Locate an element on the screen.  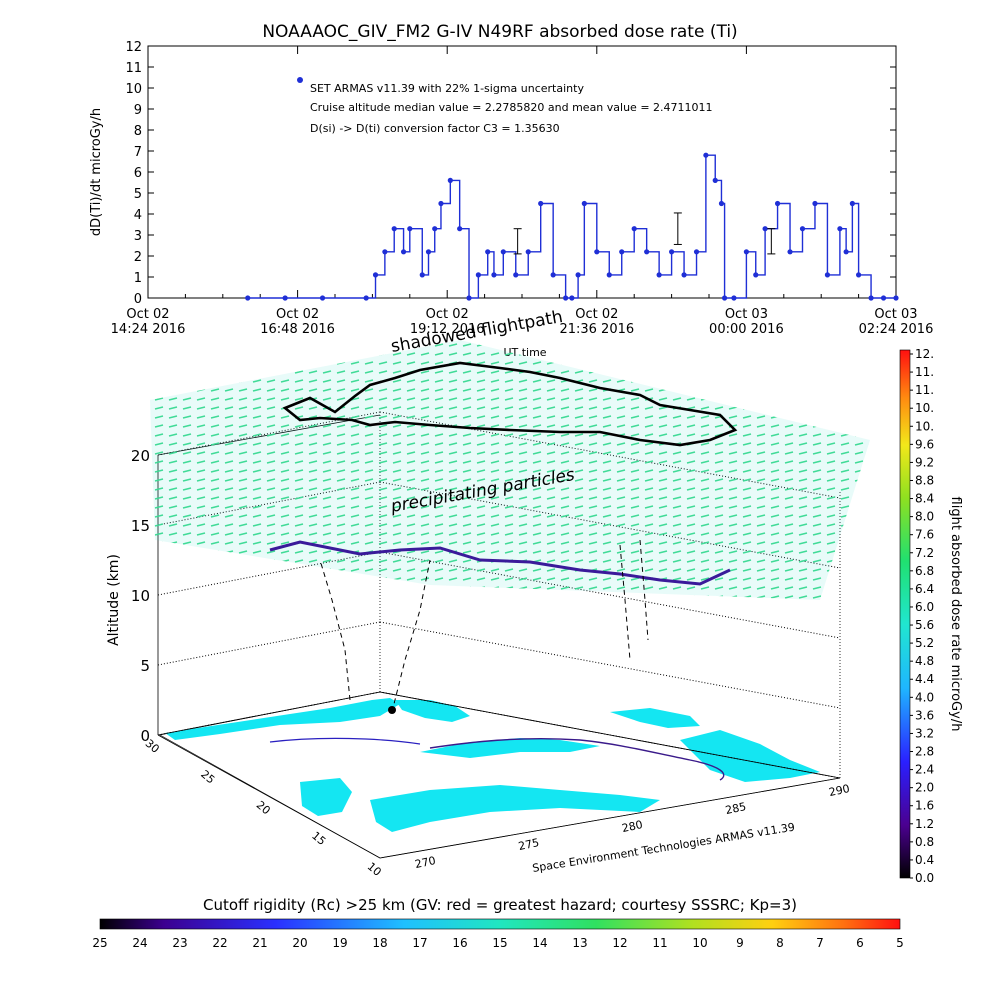
dose-rate-colorbar is located at coordinates (905, 614).